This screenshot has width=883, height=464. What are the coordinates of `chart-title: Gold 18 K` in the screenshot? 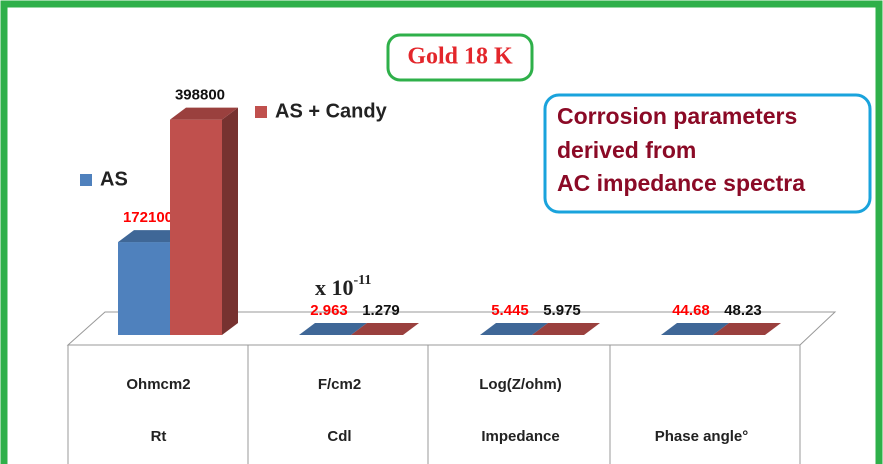 It's located at (460, 57).